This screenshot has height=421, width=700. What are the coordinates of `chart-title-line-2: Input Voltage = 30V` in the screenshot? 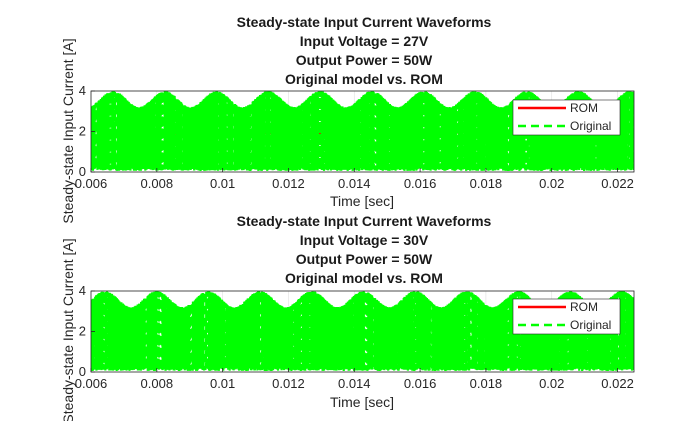 It's located at (364, 240).